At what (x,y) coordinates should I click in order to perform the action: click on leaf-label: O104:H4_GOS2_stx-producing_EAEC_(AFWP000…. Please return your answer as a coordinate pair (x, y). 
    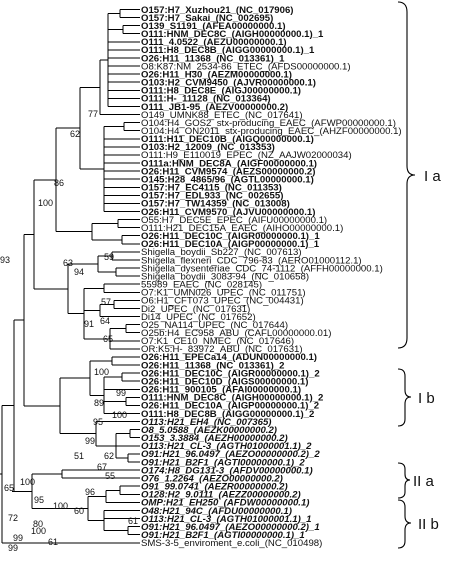
    Looking at the image, I should click on (268, 123).